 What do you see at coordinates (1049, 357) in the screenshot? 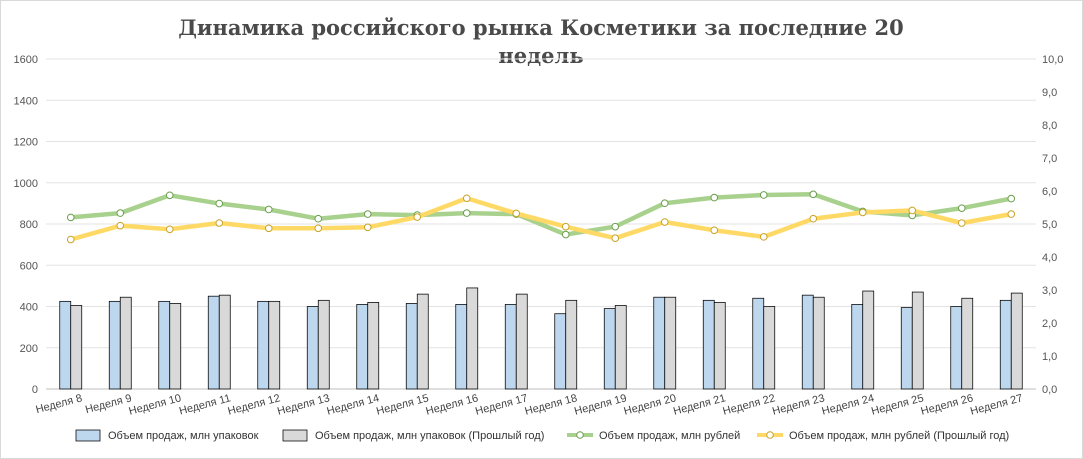
I see `right-tick-label: 1,0` at bounding box center [1049, 357].